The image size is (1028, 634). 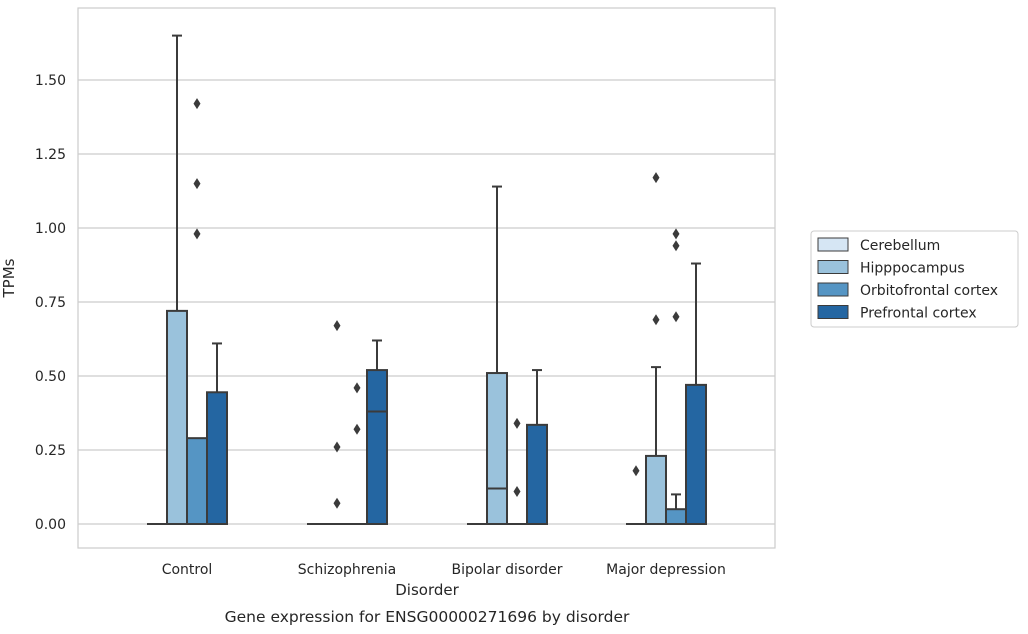 I want to click on legend-label: Hipppocampus, so click(x=912, y=269).